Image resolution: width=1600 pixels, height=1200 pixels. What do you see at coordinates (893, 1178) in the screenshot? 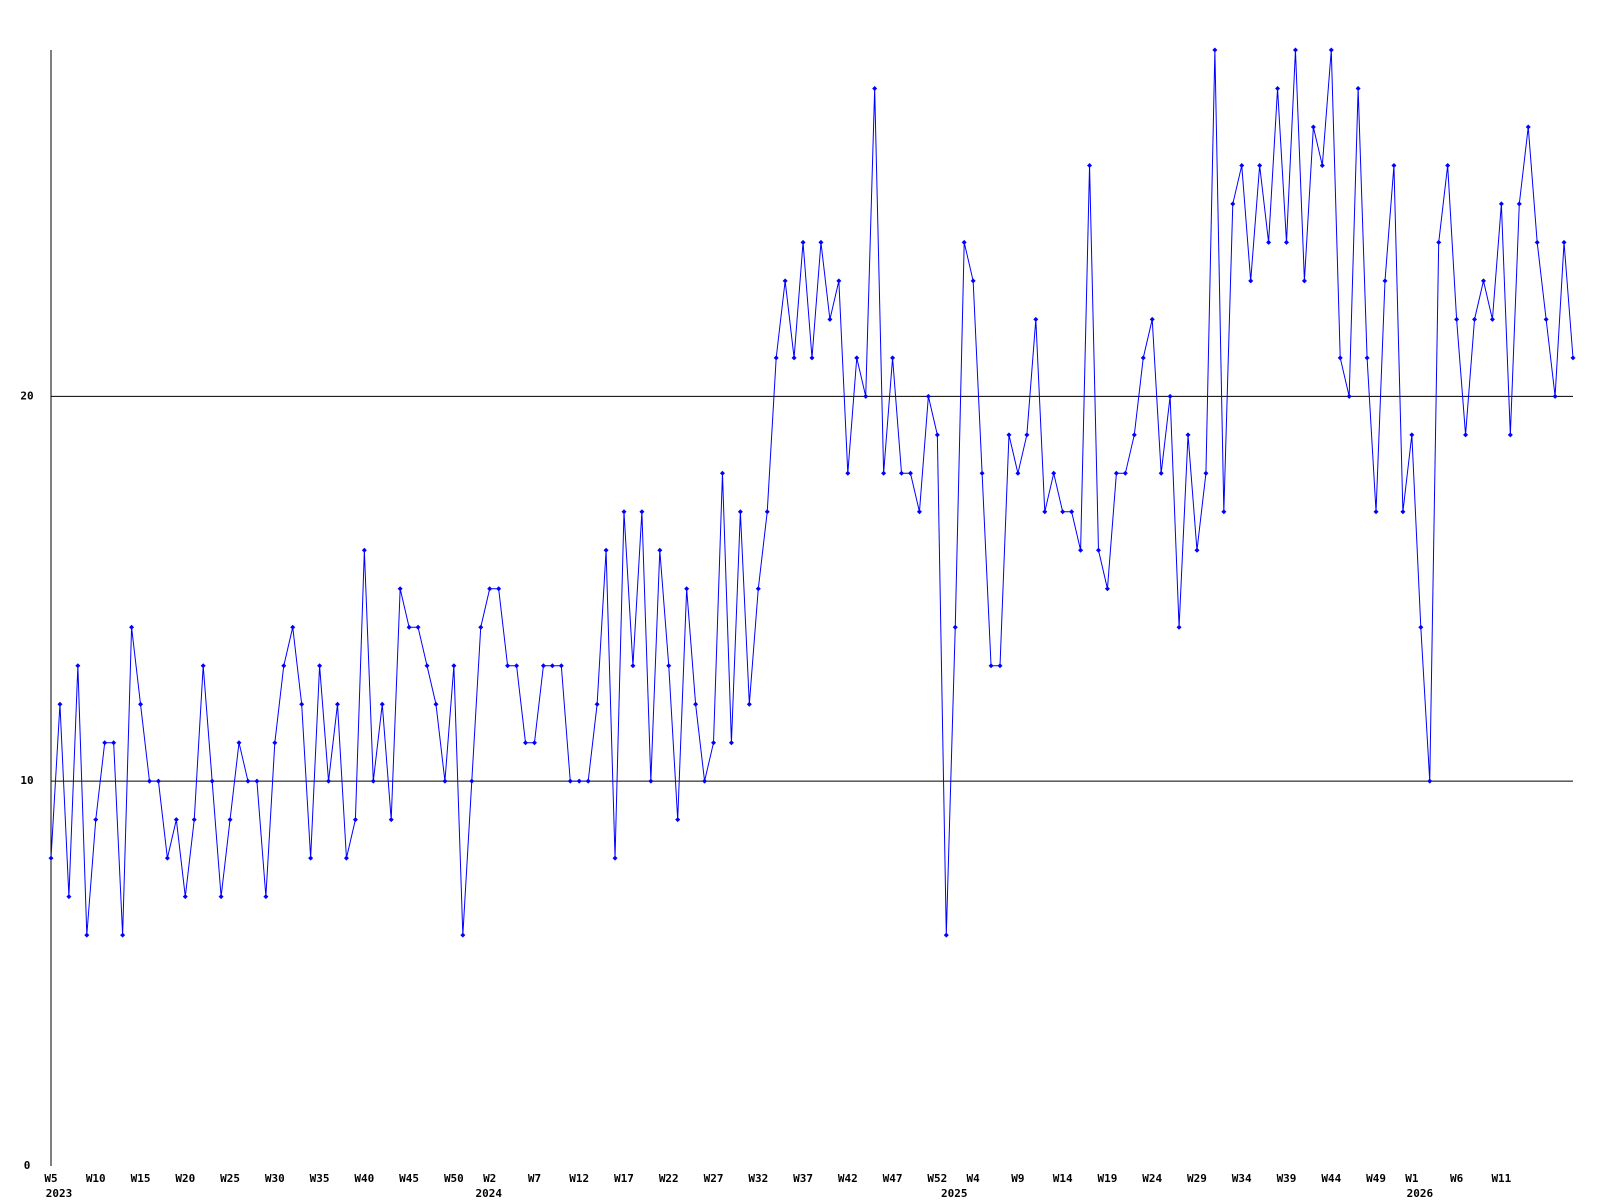
I see `x-tick-label: W47` at bounding box center [893, 1178].